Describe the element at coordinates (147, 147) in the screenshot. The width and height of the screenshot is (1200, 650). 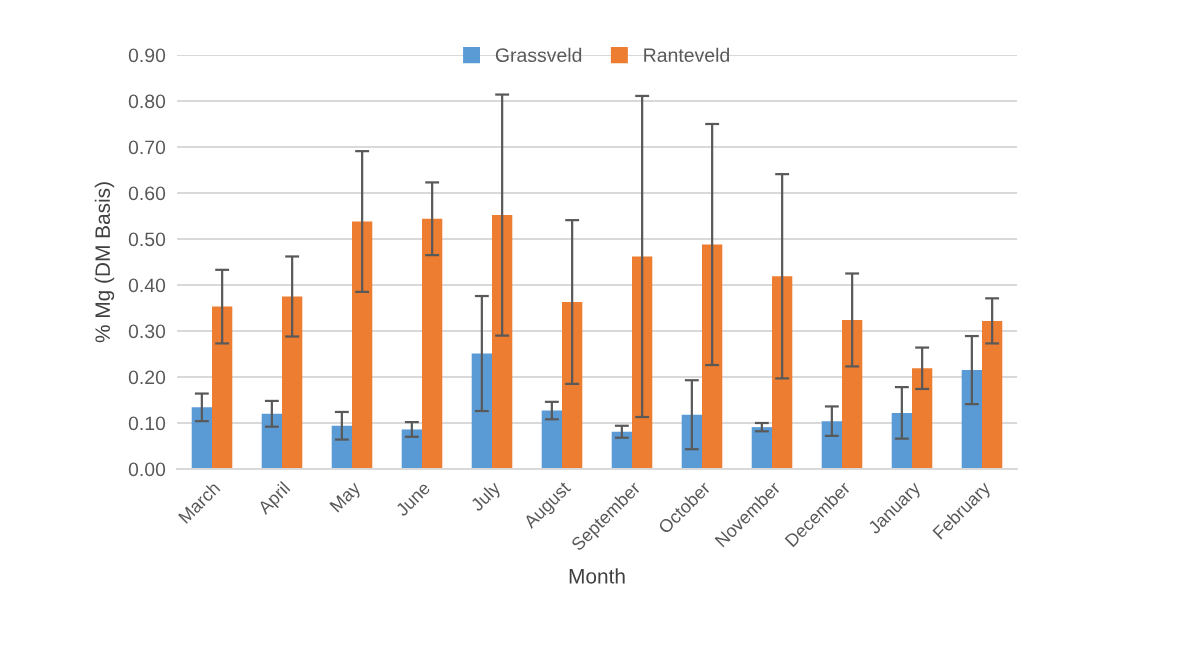
I see `y-tick-label: 0.70` at that location.